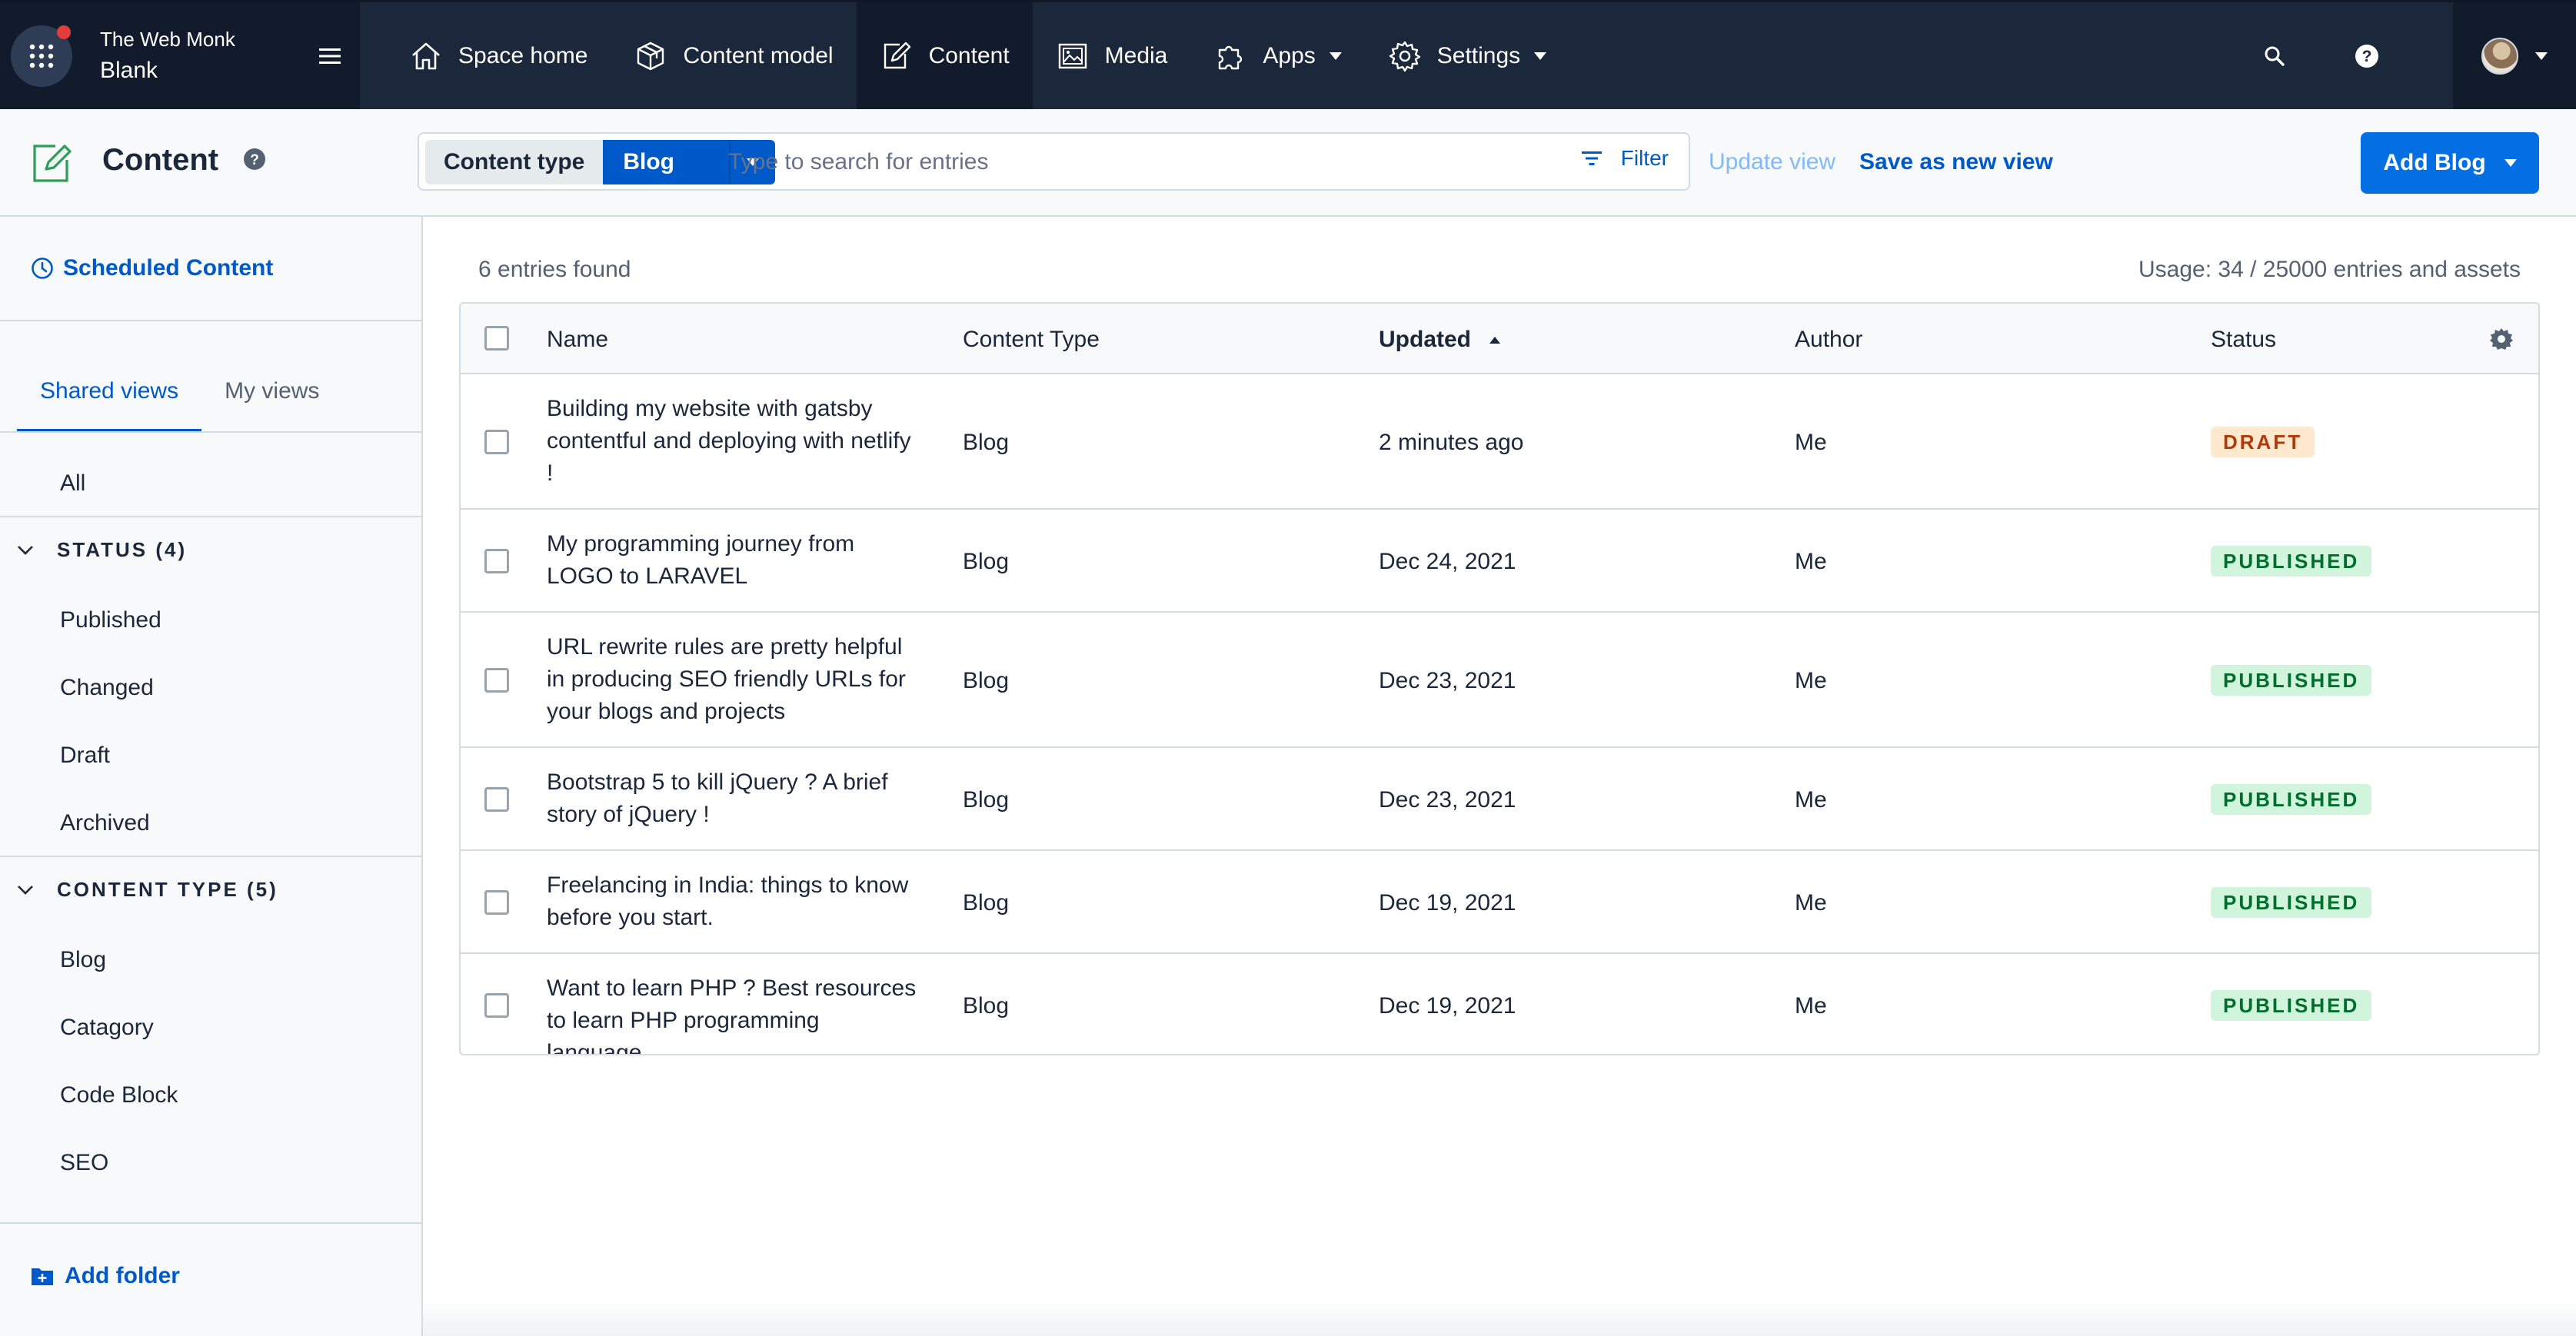 Image resolution: width=2576 pixels, height=1336 pixels. What do you see at coordinates (167, 39) in the screenshot?
I see `space-org-name: The Web Monk` at bounding box center [167, 39].